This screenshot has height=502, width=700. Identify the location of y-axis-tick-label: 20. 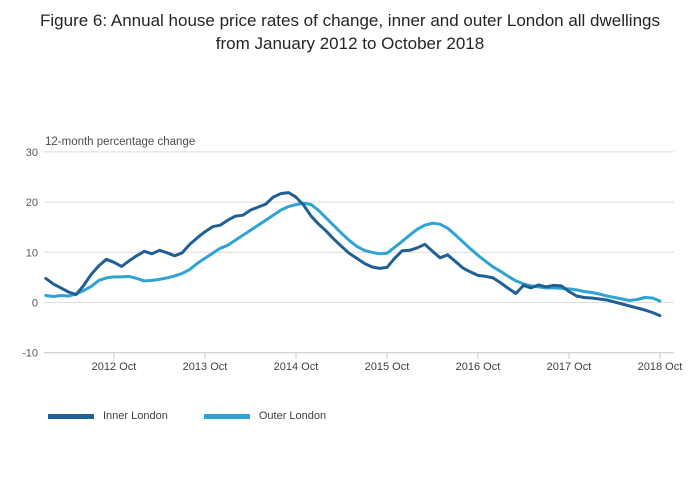
(32, 203).